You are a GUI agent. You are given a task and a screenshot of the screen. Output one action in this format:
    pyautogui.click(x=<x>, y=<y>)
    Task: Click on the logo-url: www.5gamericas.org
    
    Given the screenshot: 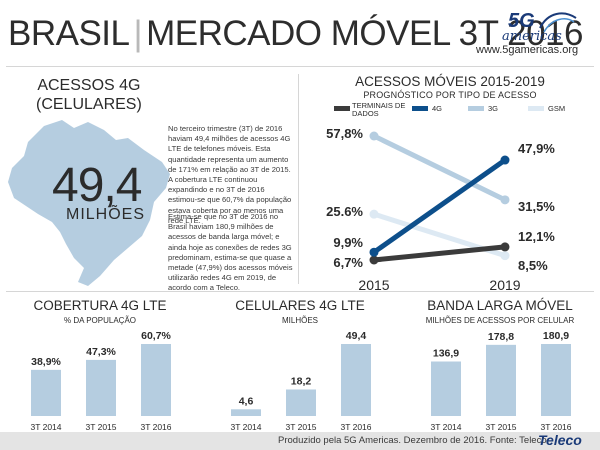 What is the action you would take?
    pyautogui.click(x=527, y=50)
    